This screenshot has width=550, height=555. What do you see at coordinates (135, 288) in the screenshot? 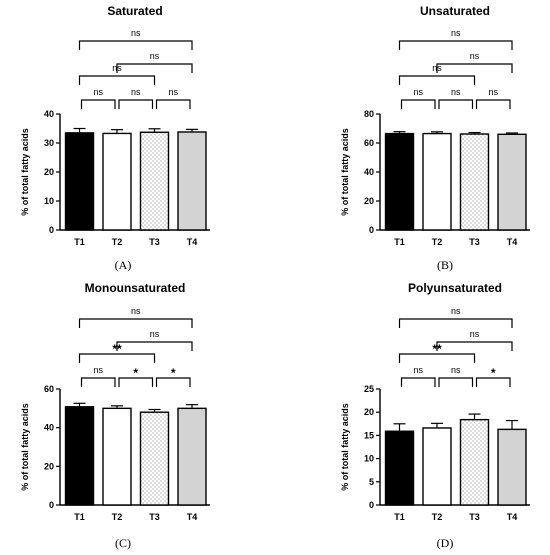
I see `chart-title: Monounsaturated` at bounding box center [135, 288].